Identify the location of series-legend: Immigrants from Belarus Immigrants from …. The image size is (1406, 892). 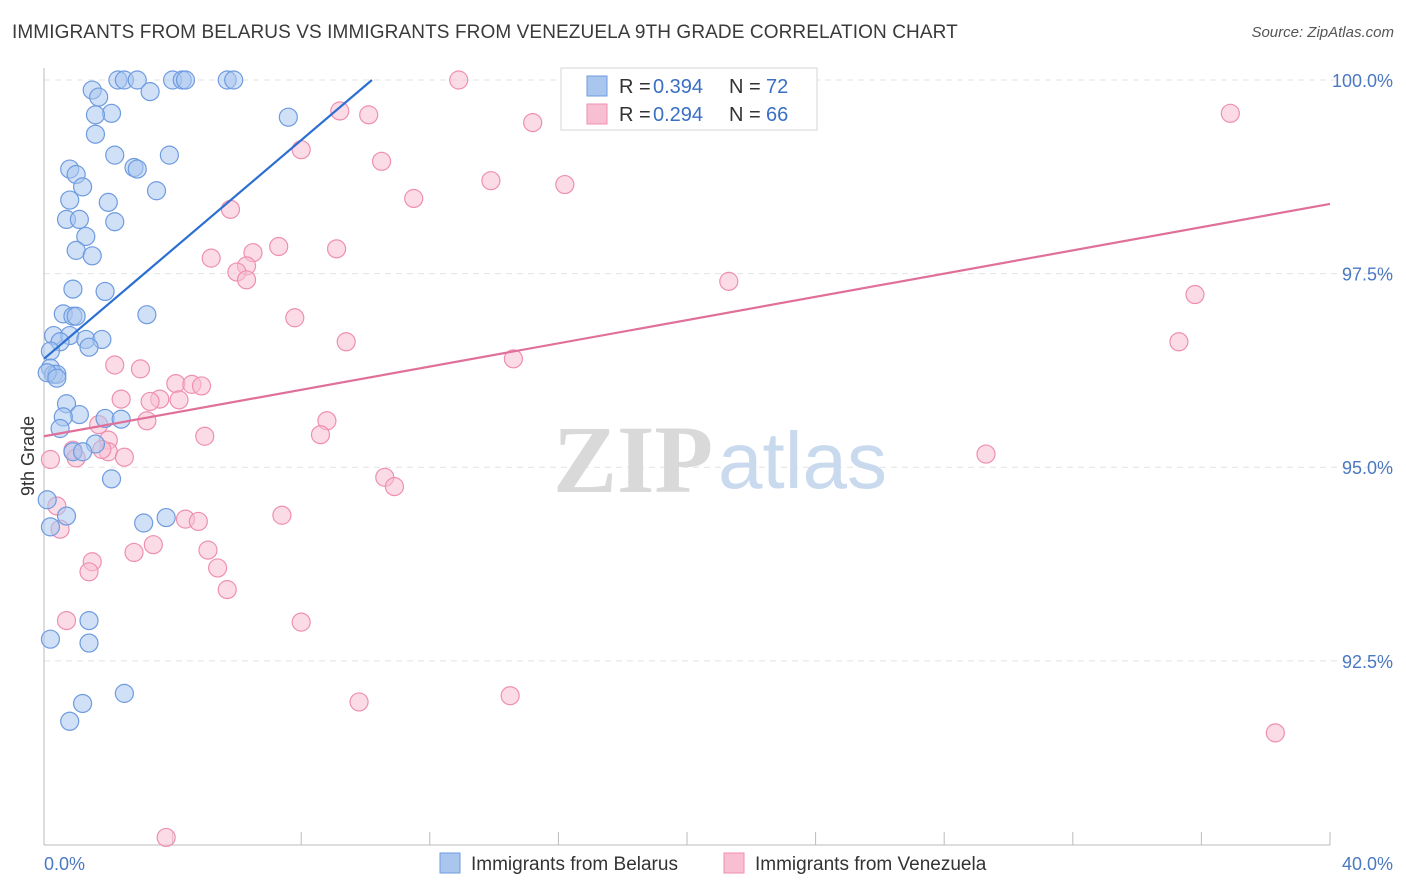
(713, 863).